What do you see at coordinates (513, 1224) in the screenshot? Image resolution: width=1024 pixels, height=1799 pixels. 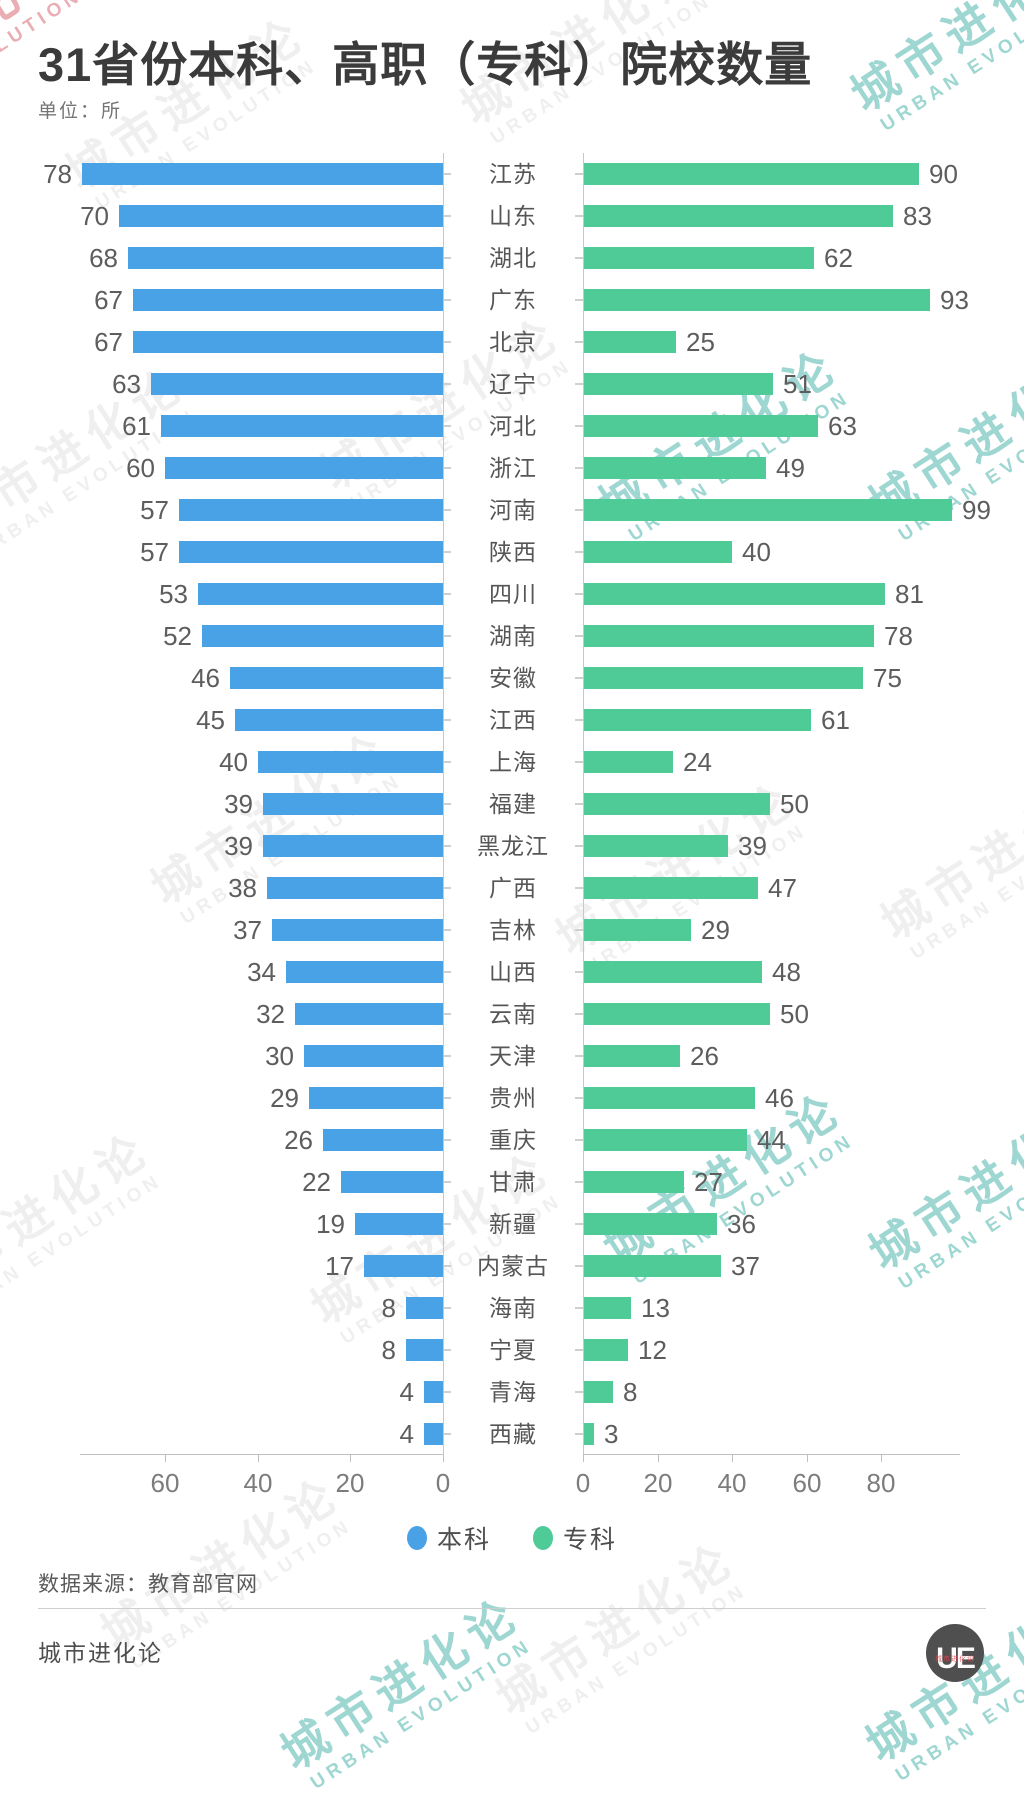 I see `province-label: 新疆` at bounding box center [513, 1224].